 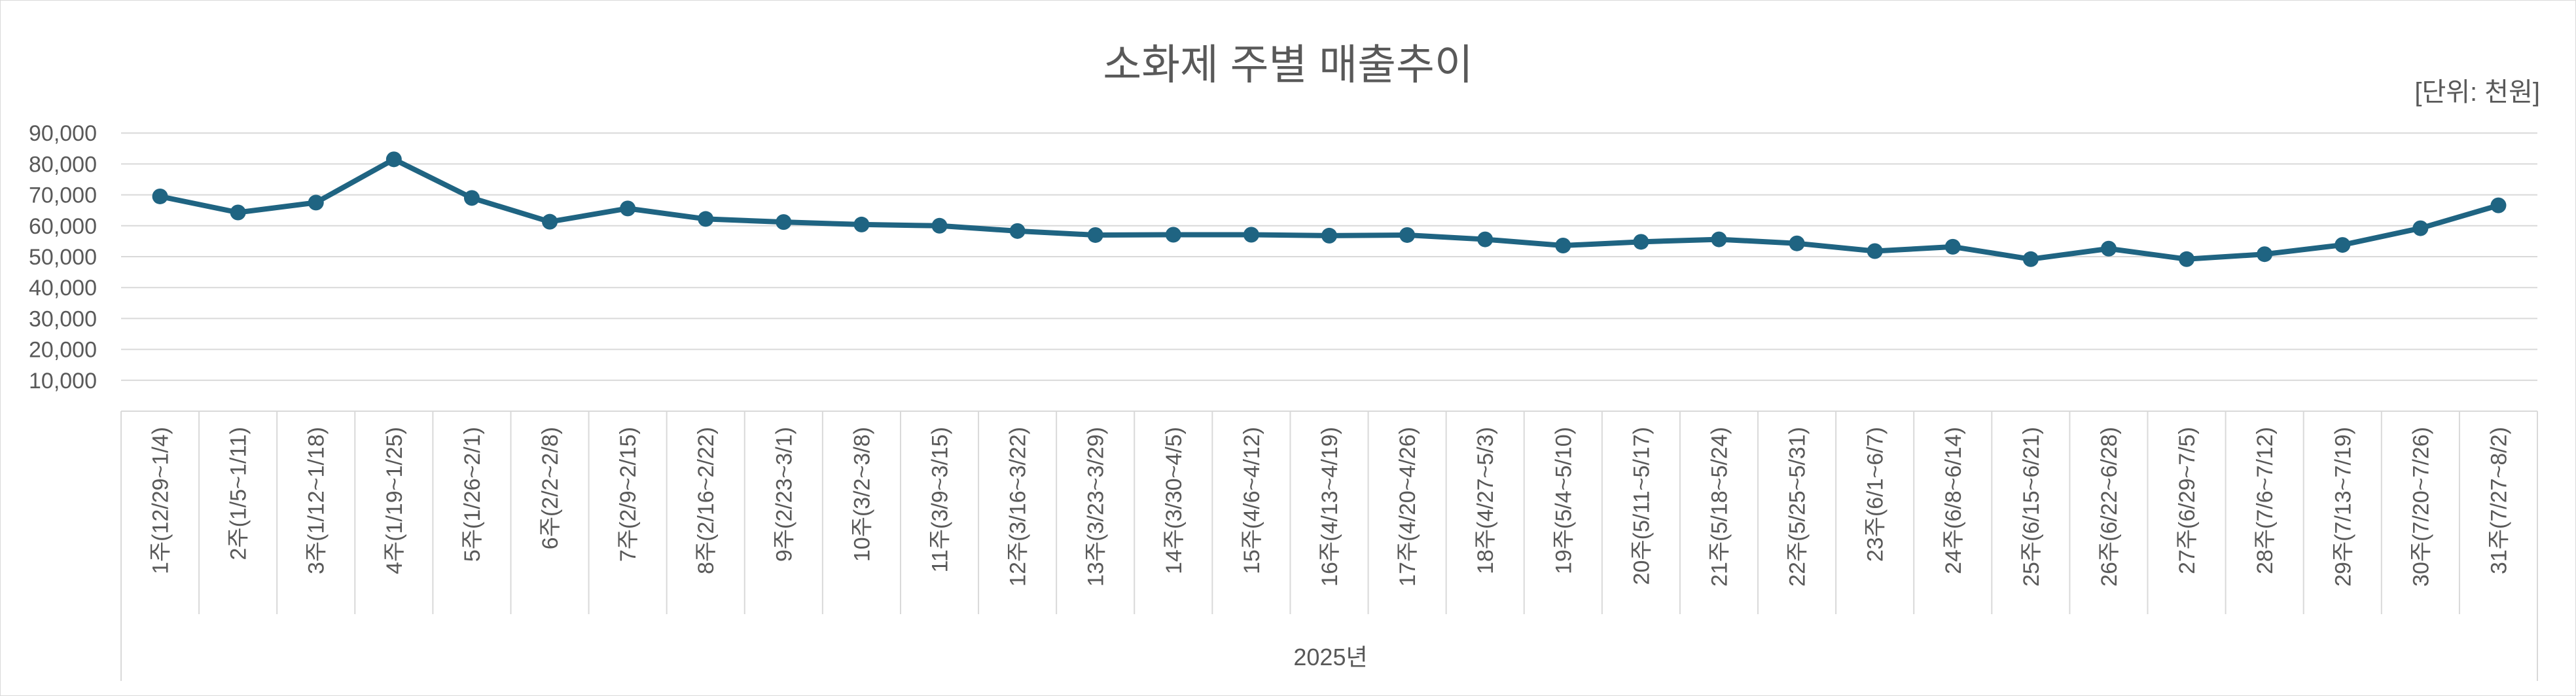 What do you see at coordinates (1407, 507) in the screenshot?
I see `x-tick-label: 17주(4/20~4/26)` at bounding box center [1407, 507].